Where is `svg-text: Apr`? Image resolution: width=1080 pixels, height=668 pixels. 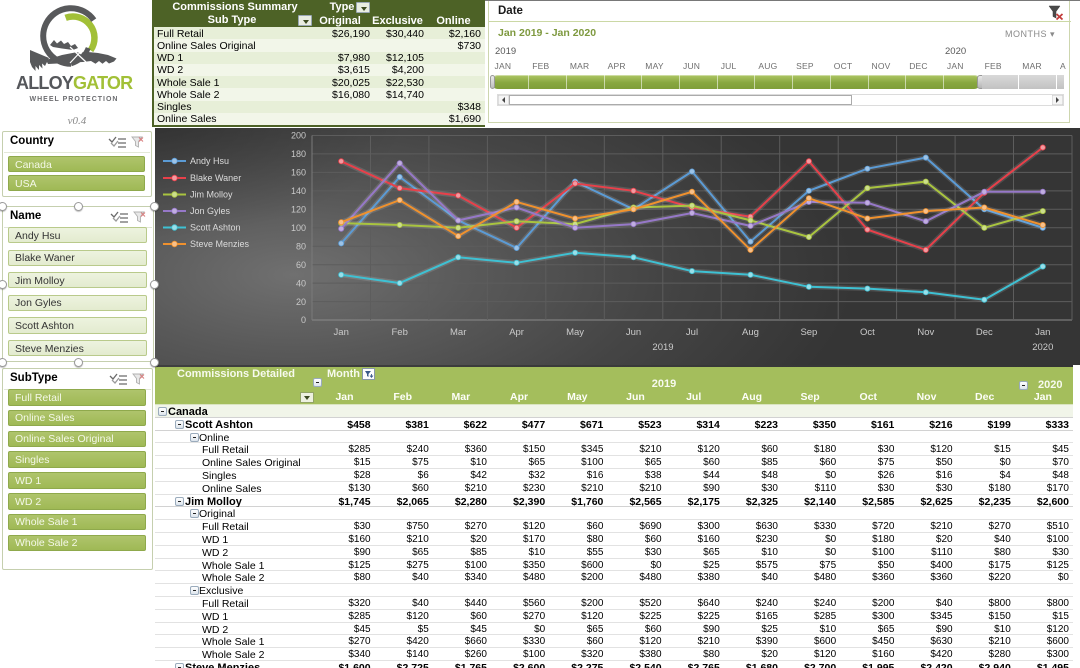
svg-text: Apr is located at coordinates (516, 332).